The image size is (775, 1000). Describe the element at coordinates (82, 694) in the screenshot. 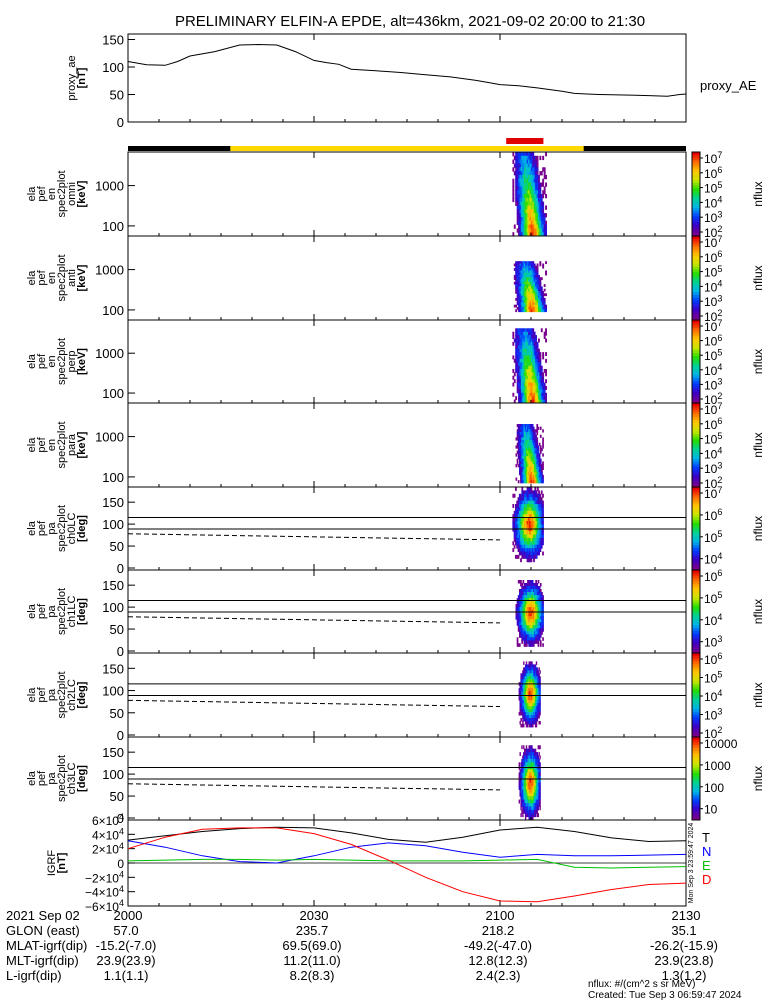

I see `spec-ylabel-6-line-5: [deg]` at that location.